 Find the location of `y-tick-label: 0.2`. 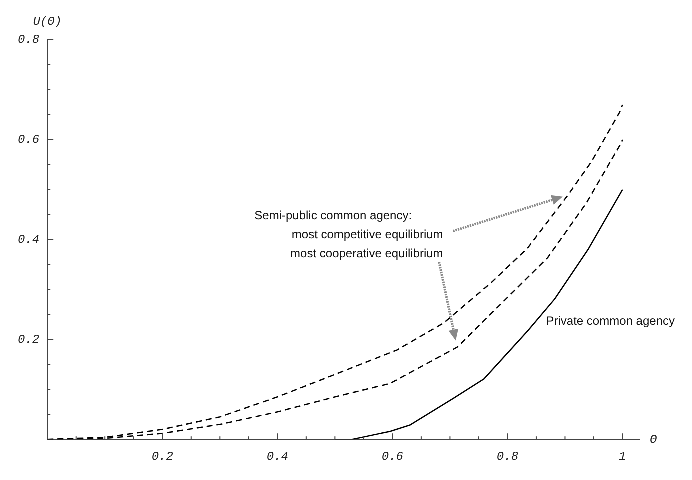

y-tick-label: 0.2 is located at coordinates (29, 339).